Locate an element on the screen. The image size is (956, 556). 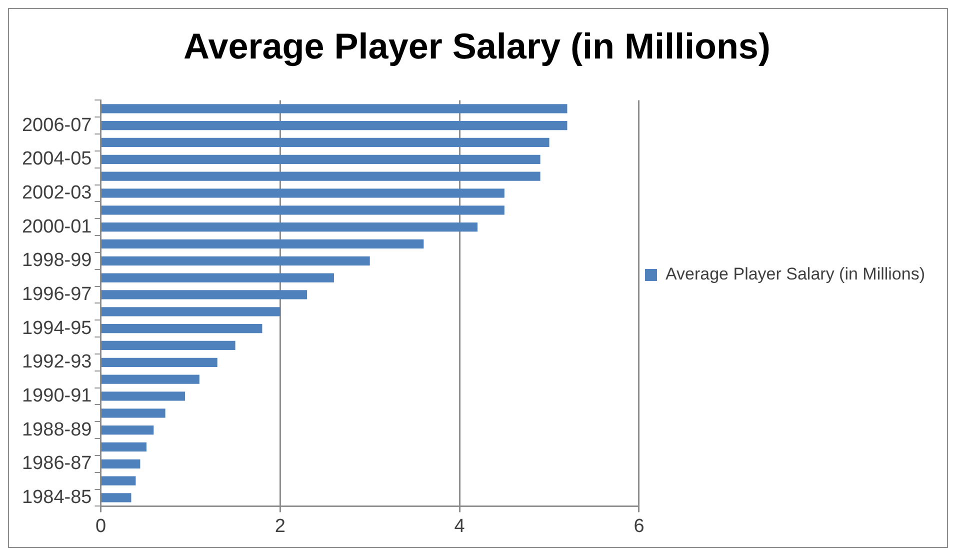
y-tick-label: 1992-93 is located at coordinates (57, 362).